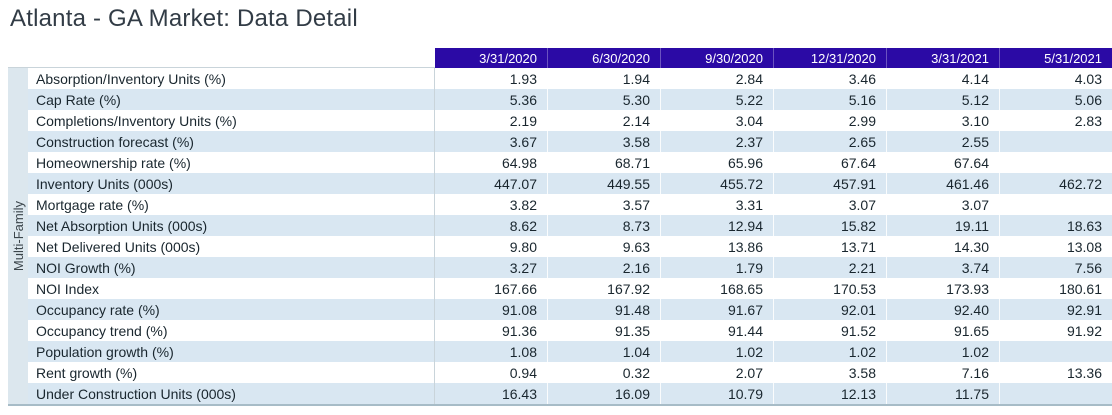  What do you see at coordinates (231, 204) in the screenshot?
I see `row-label: Mortgage rate (%)` at bounding box center [231, 204].